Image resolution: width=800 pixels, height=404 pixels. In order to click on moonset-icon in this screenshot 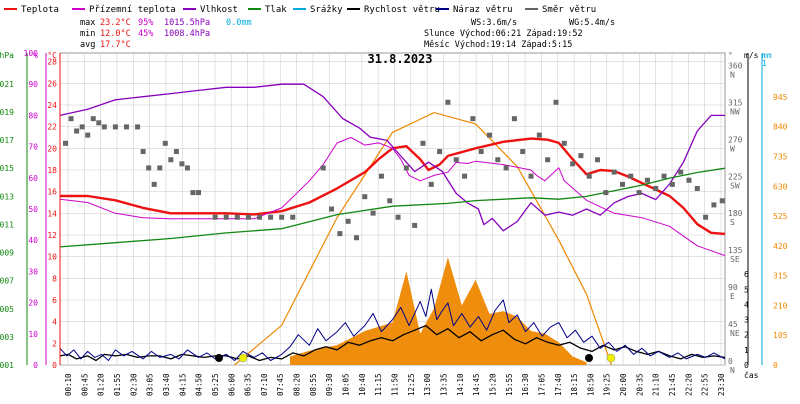, I will do `click(219, 358)`.